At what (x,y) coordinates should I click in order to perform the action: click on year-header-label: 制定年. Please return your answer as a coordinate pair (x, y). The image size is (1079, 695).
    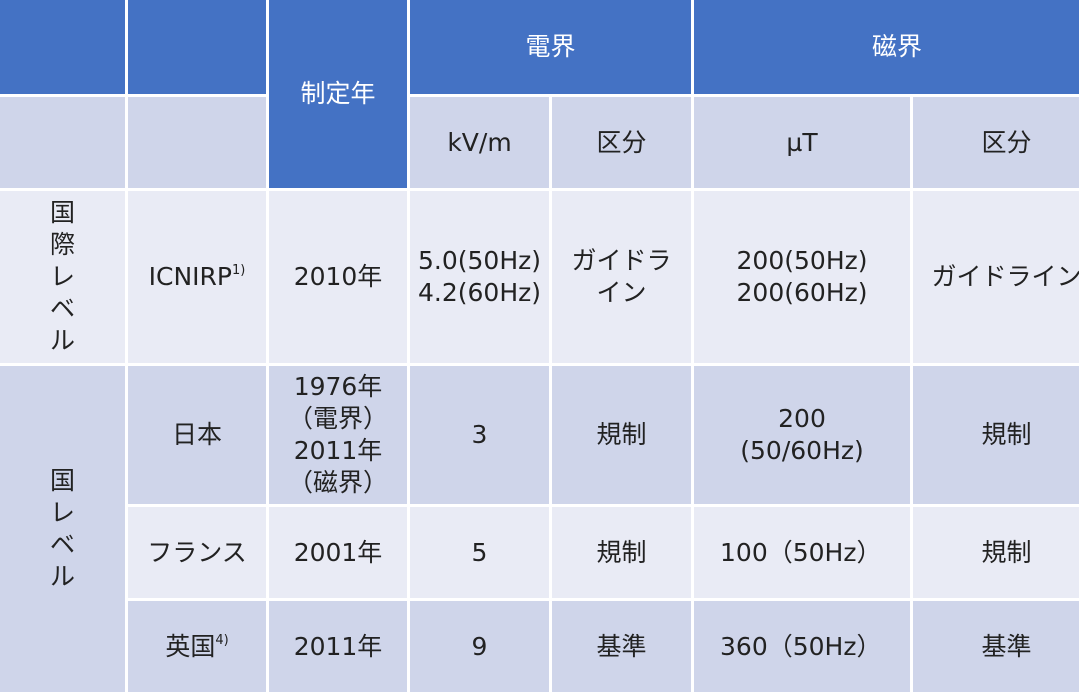
    Looking at the image, I should click on (338, 93).